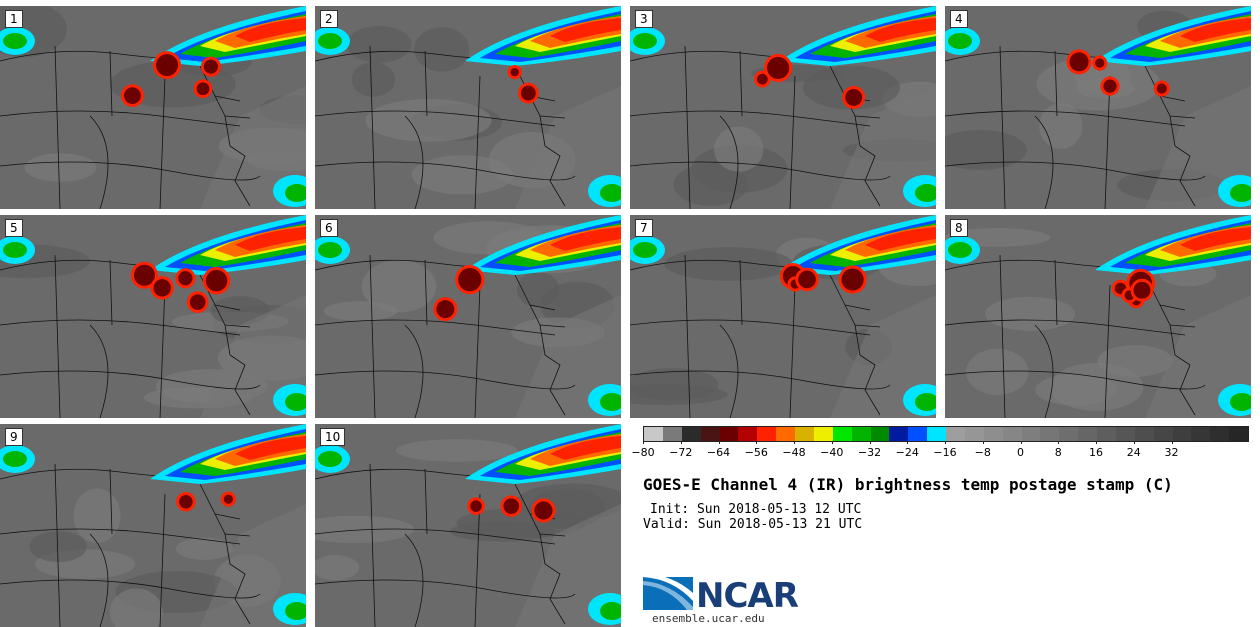 The width and height of the screenshot is (1260, 627). What do you see at coordinates (747, 596) in the screenshot?
I see `ncar-logo-text: NCAR` at bounding box center [747, 596].